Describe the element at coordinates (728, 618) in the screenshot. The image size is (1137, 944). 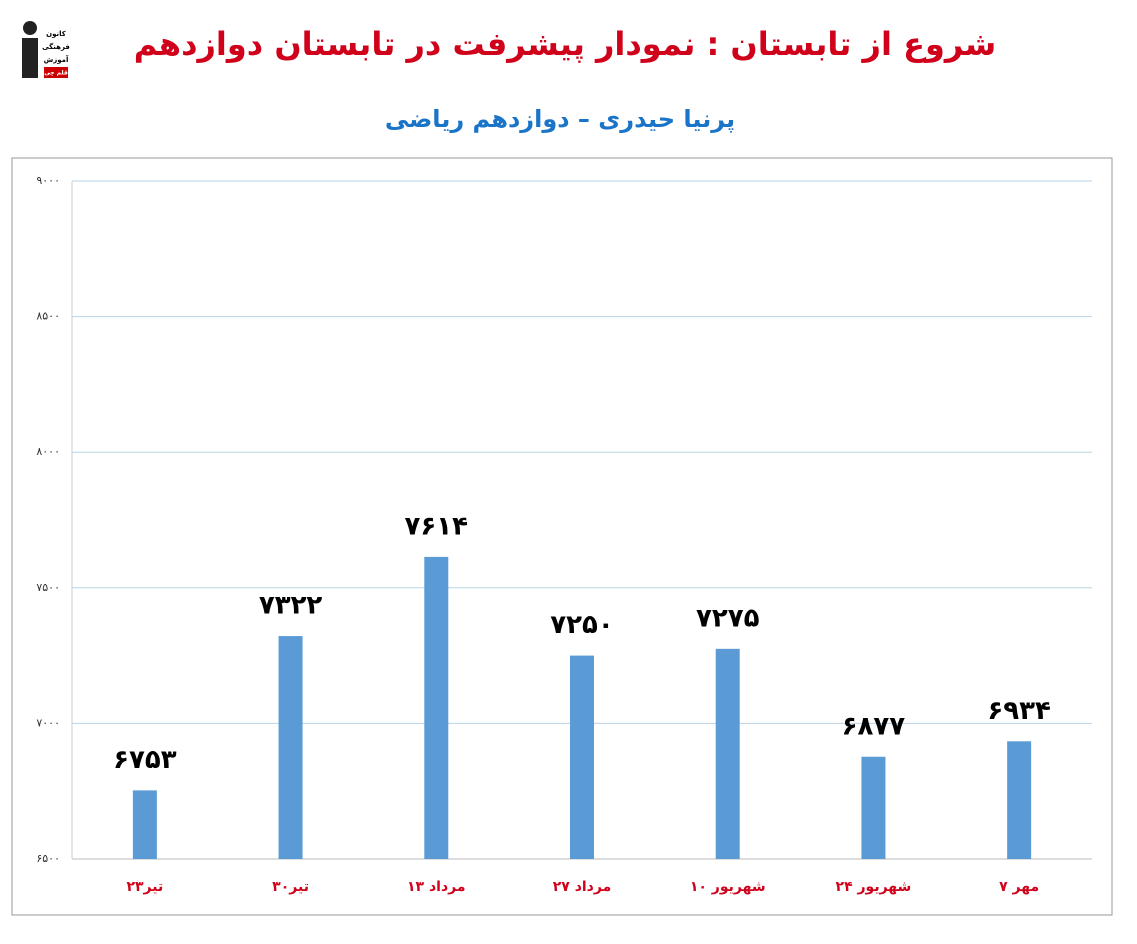
I see `data-label: ۷۲۷۵` at that location.